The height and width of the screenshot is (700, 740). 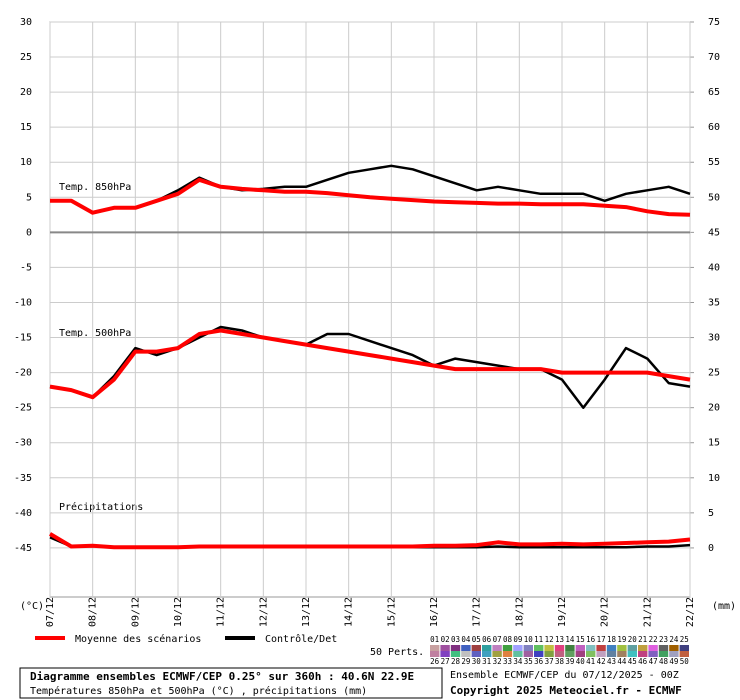 What do you see at coordinates (653, 661) in the screenshot?
I see `pert-label: 47` at bounding box center [653, 661].